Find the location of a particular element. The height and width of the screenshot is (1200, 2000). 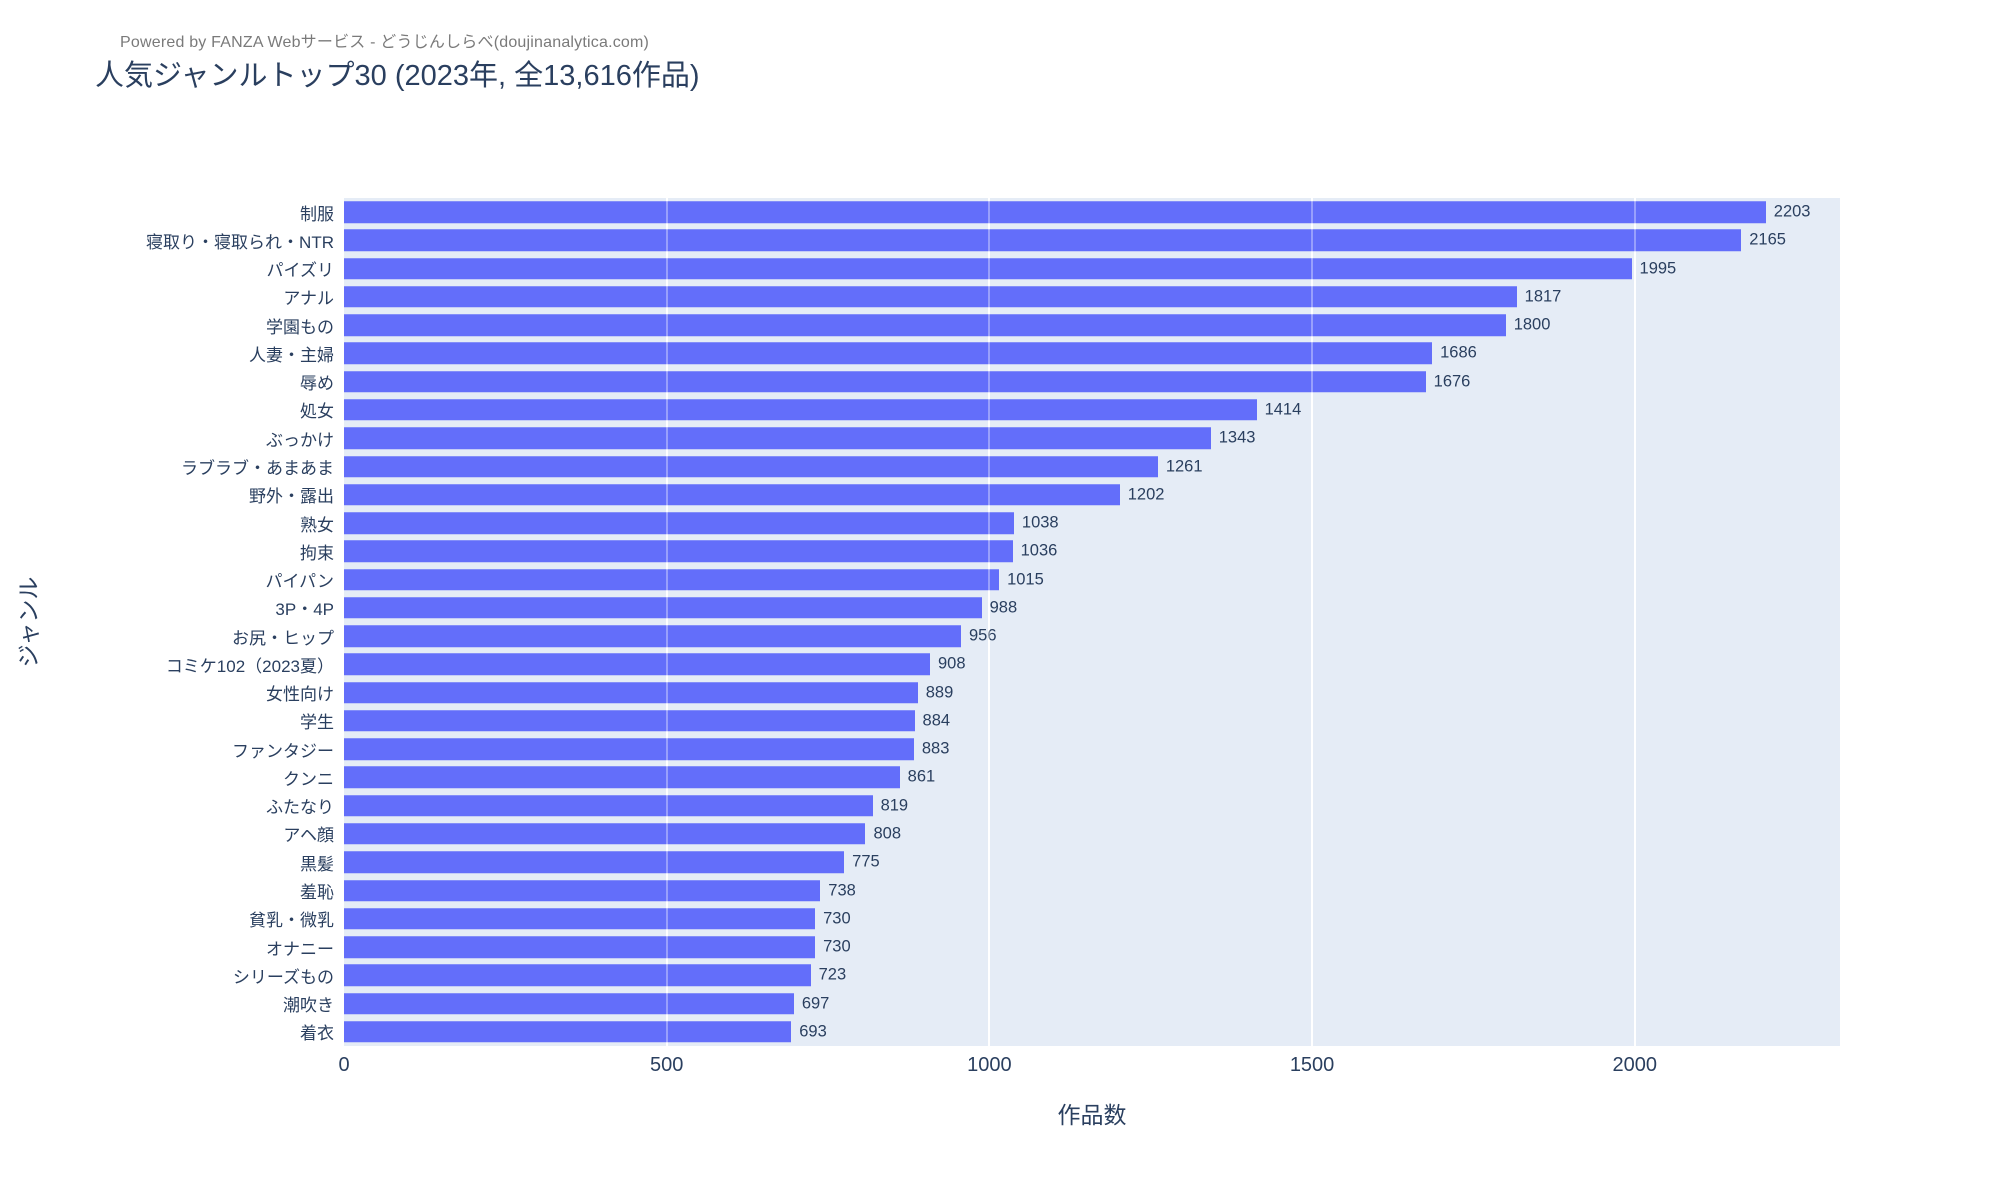

bar-row: 2165 is located at coordinates (1092, 240).